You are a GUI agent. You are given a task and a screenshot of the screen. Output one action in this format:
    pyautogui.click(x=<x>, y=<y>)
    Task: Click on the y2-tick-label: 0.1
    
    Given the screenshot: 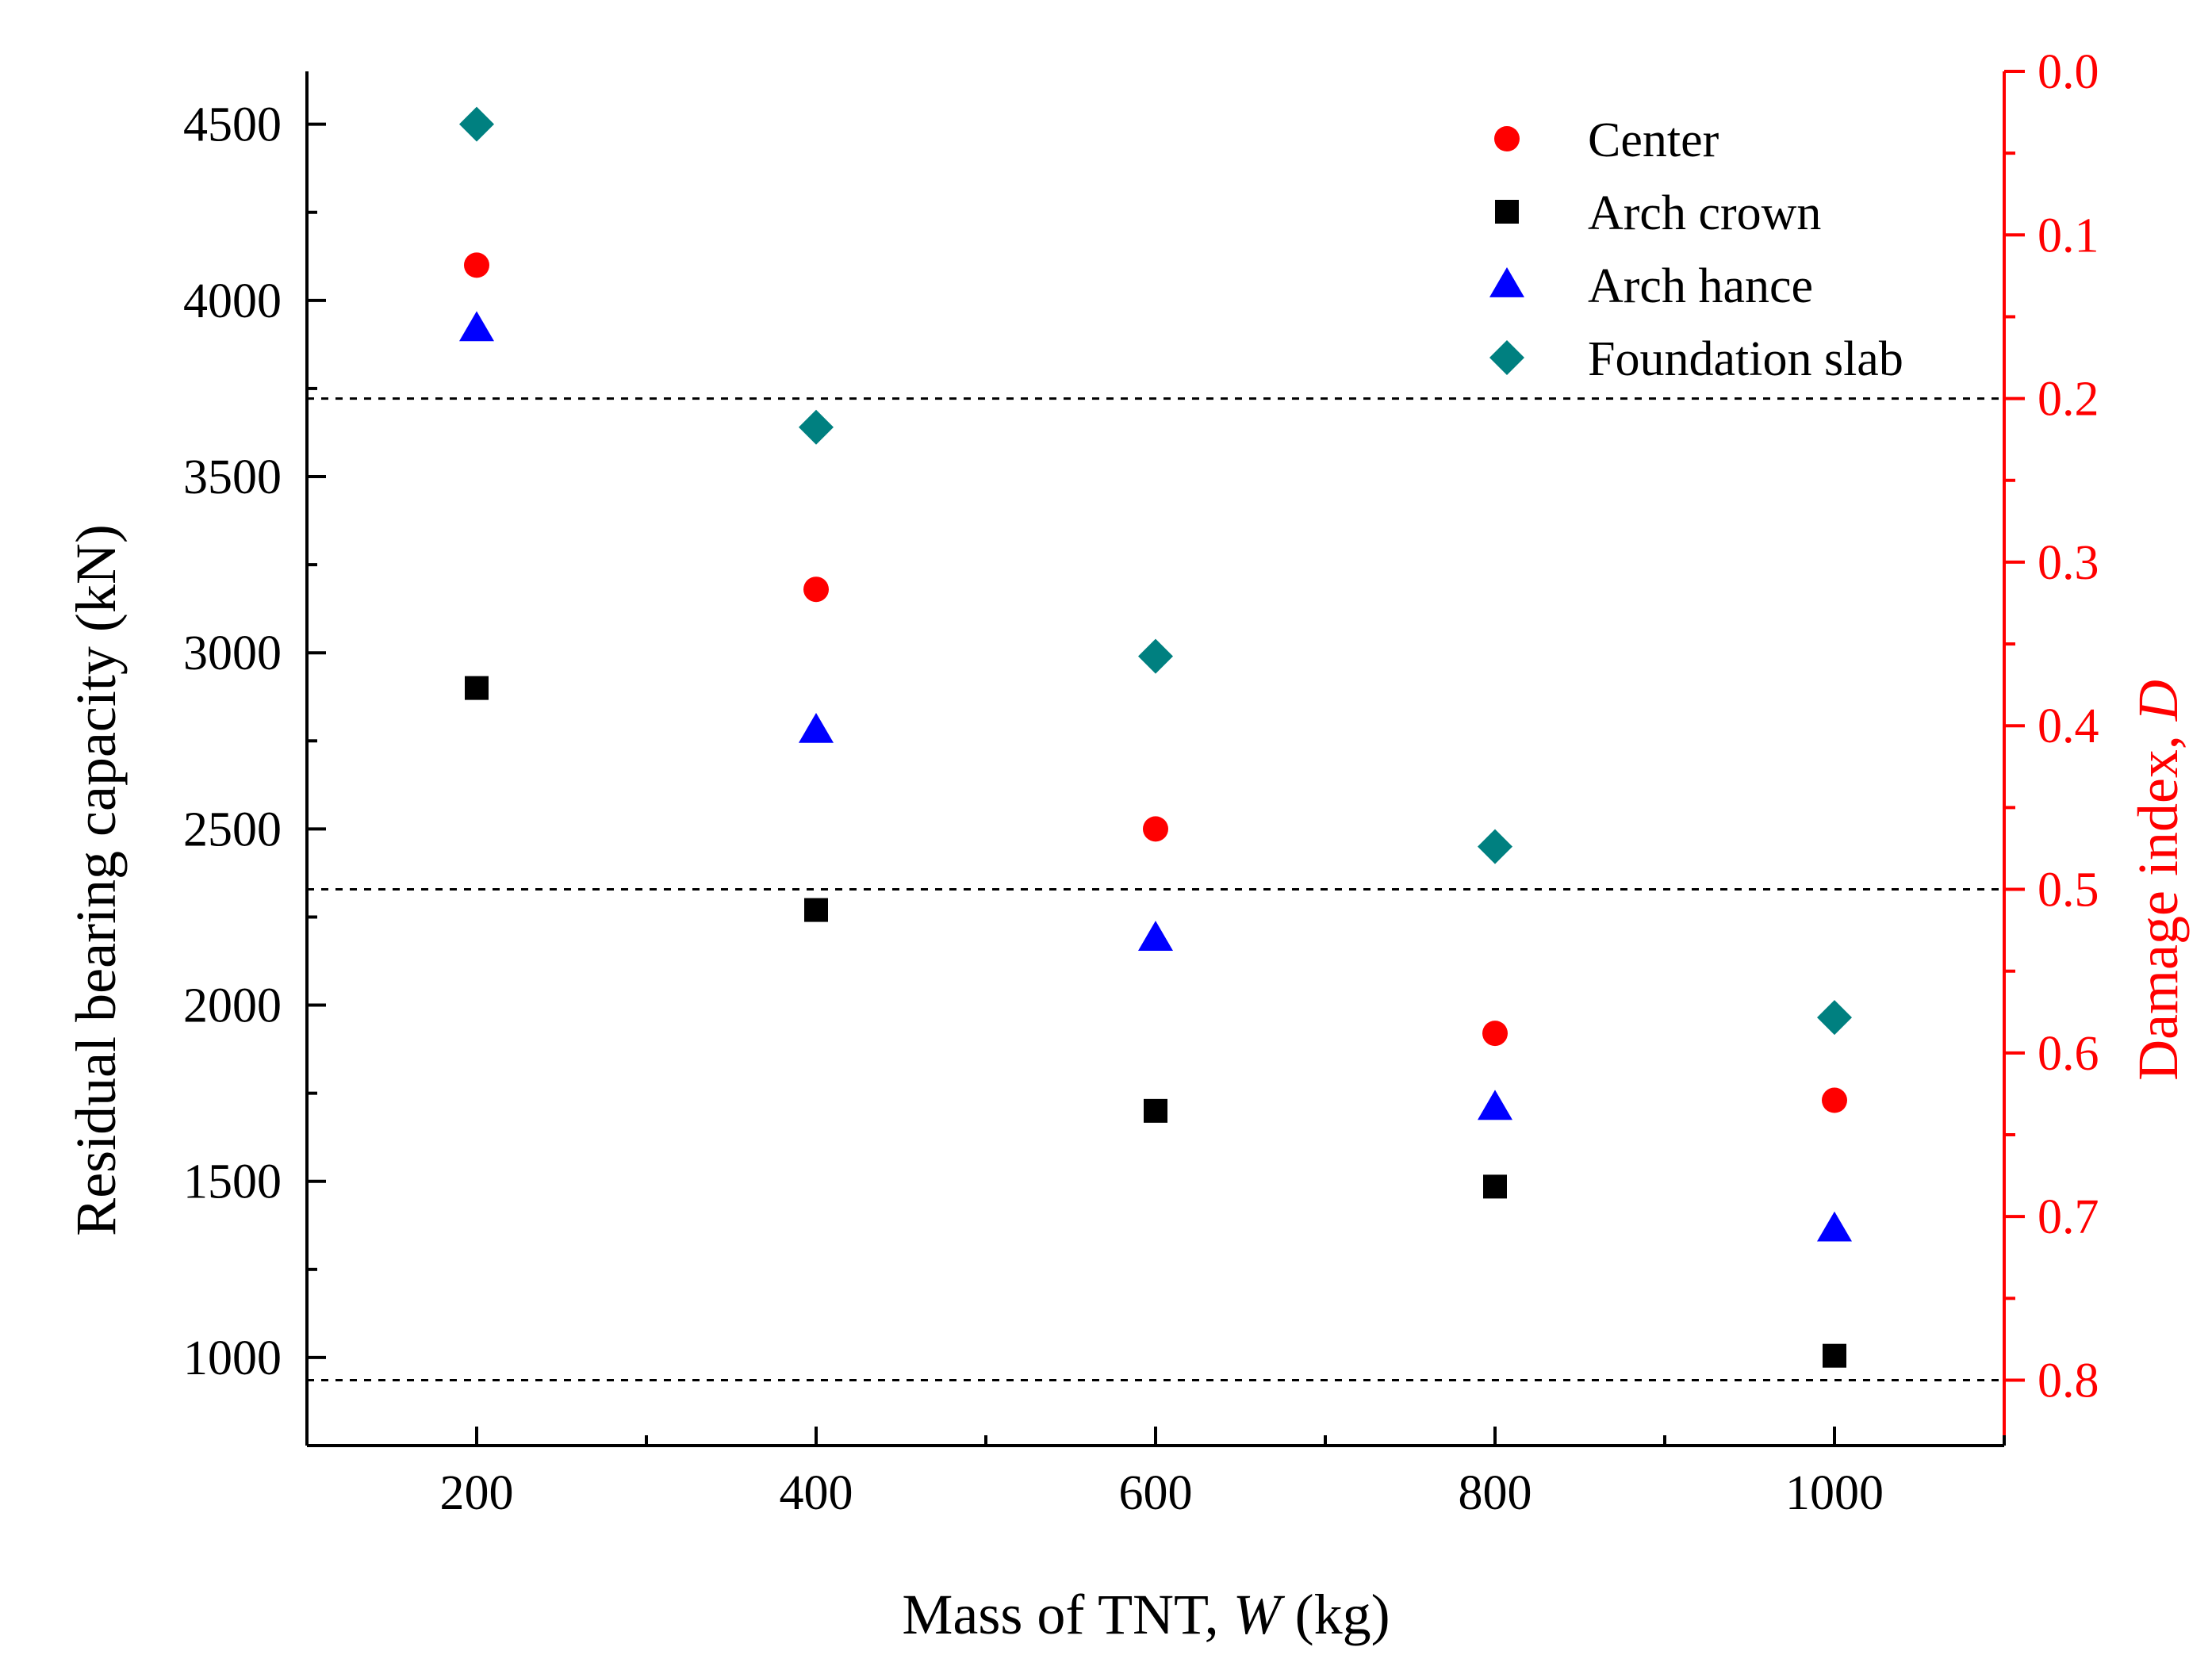 What is the action you would take?
    pyautogui.click(x=2068, y=235)
    